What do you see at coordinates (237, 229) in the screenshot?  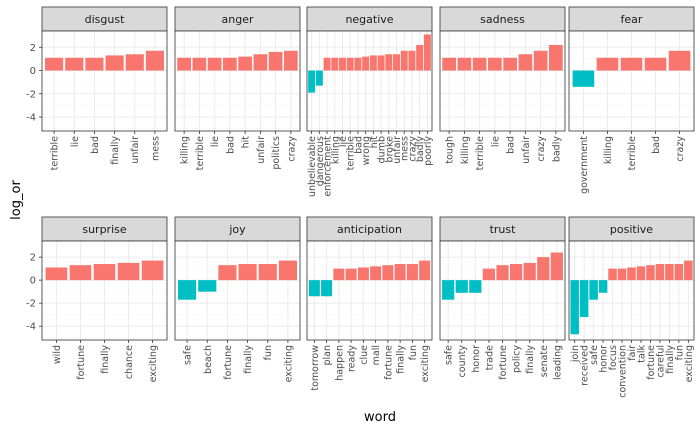 I see `facet-label: joy` at bounding box center [237, 229].